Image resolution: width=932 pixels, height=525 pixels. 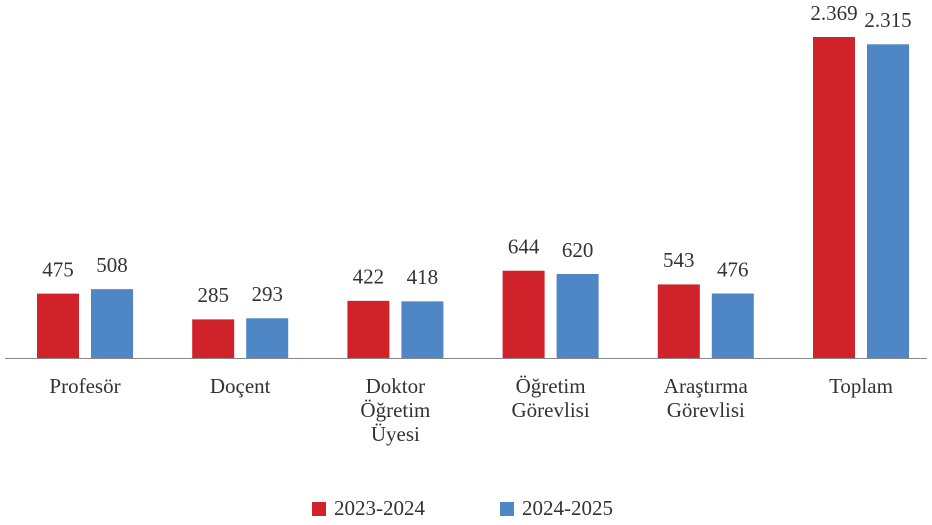 What do you see at coordinates (706, 386) in the screenshot?
I see `x-tick-label-line: Araştırma` at bounding box center [706, 386].